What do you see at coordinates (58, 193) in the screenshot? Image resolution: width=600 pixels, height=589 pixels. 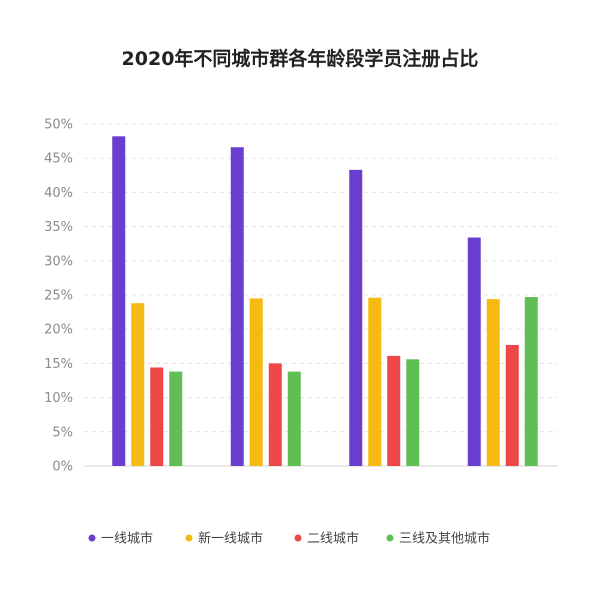 I see `y-tick-label: 40%` at bounding box center [58, 193].